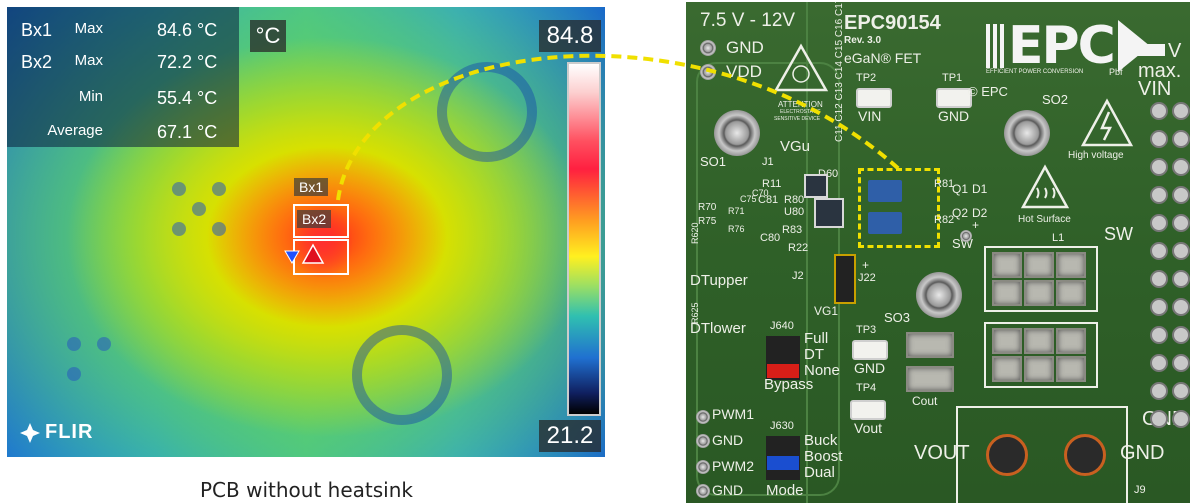 Image resolution: width=1190 pixels, height=503 pixels. I want to click on max-vin-vin: VIN, so click(1155, 89).